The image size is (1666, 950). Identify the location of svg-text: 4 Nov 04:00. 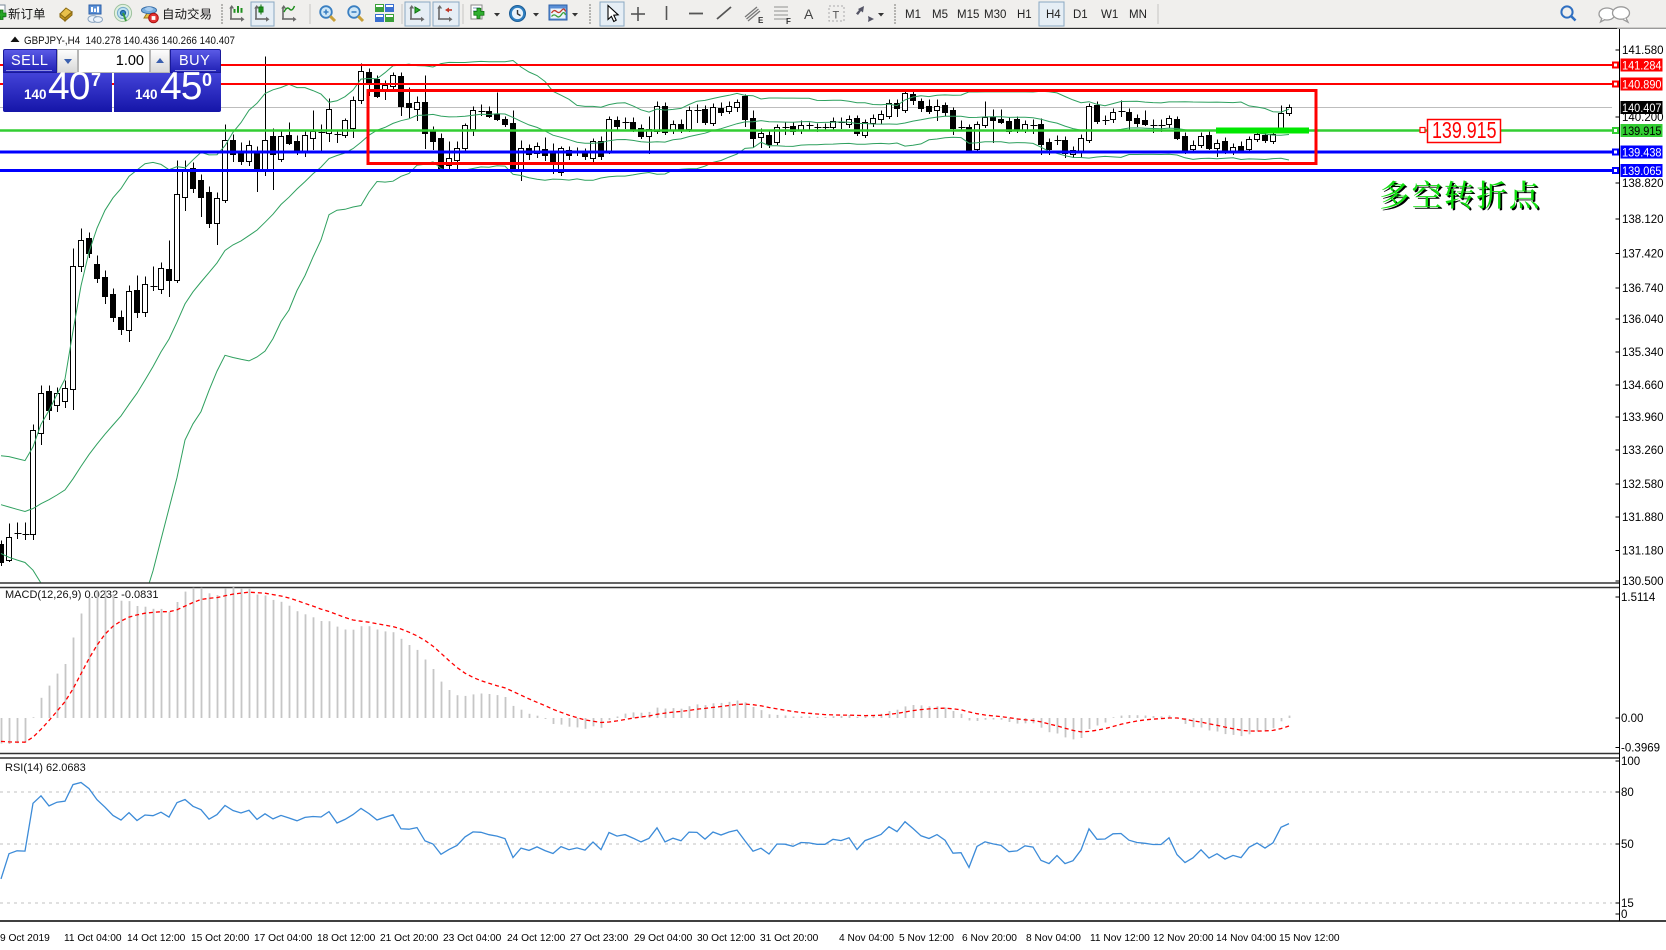
(866, 938).